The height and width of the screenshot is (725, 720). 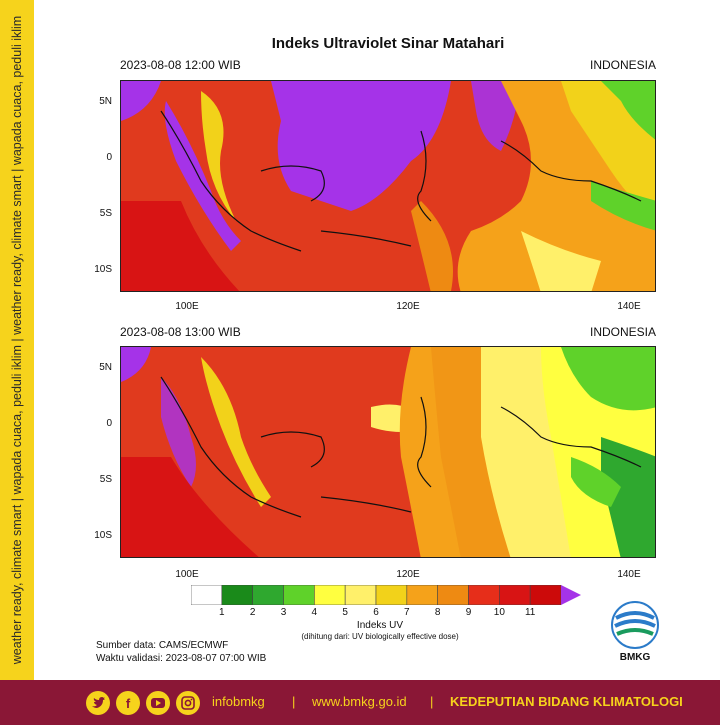 I want to click on map2-lon-label: 120E, so click(x=408, y=574).